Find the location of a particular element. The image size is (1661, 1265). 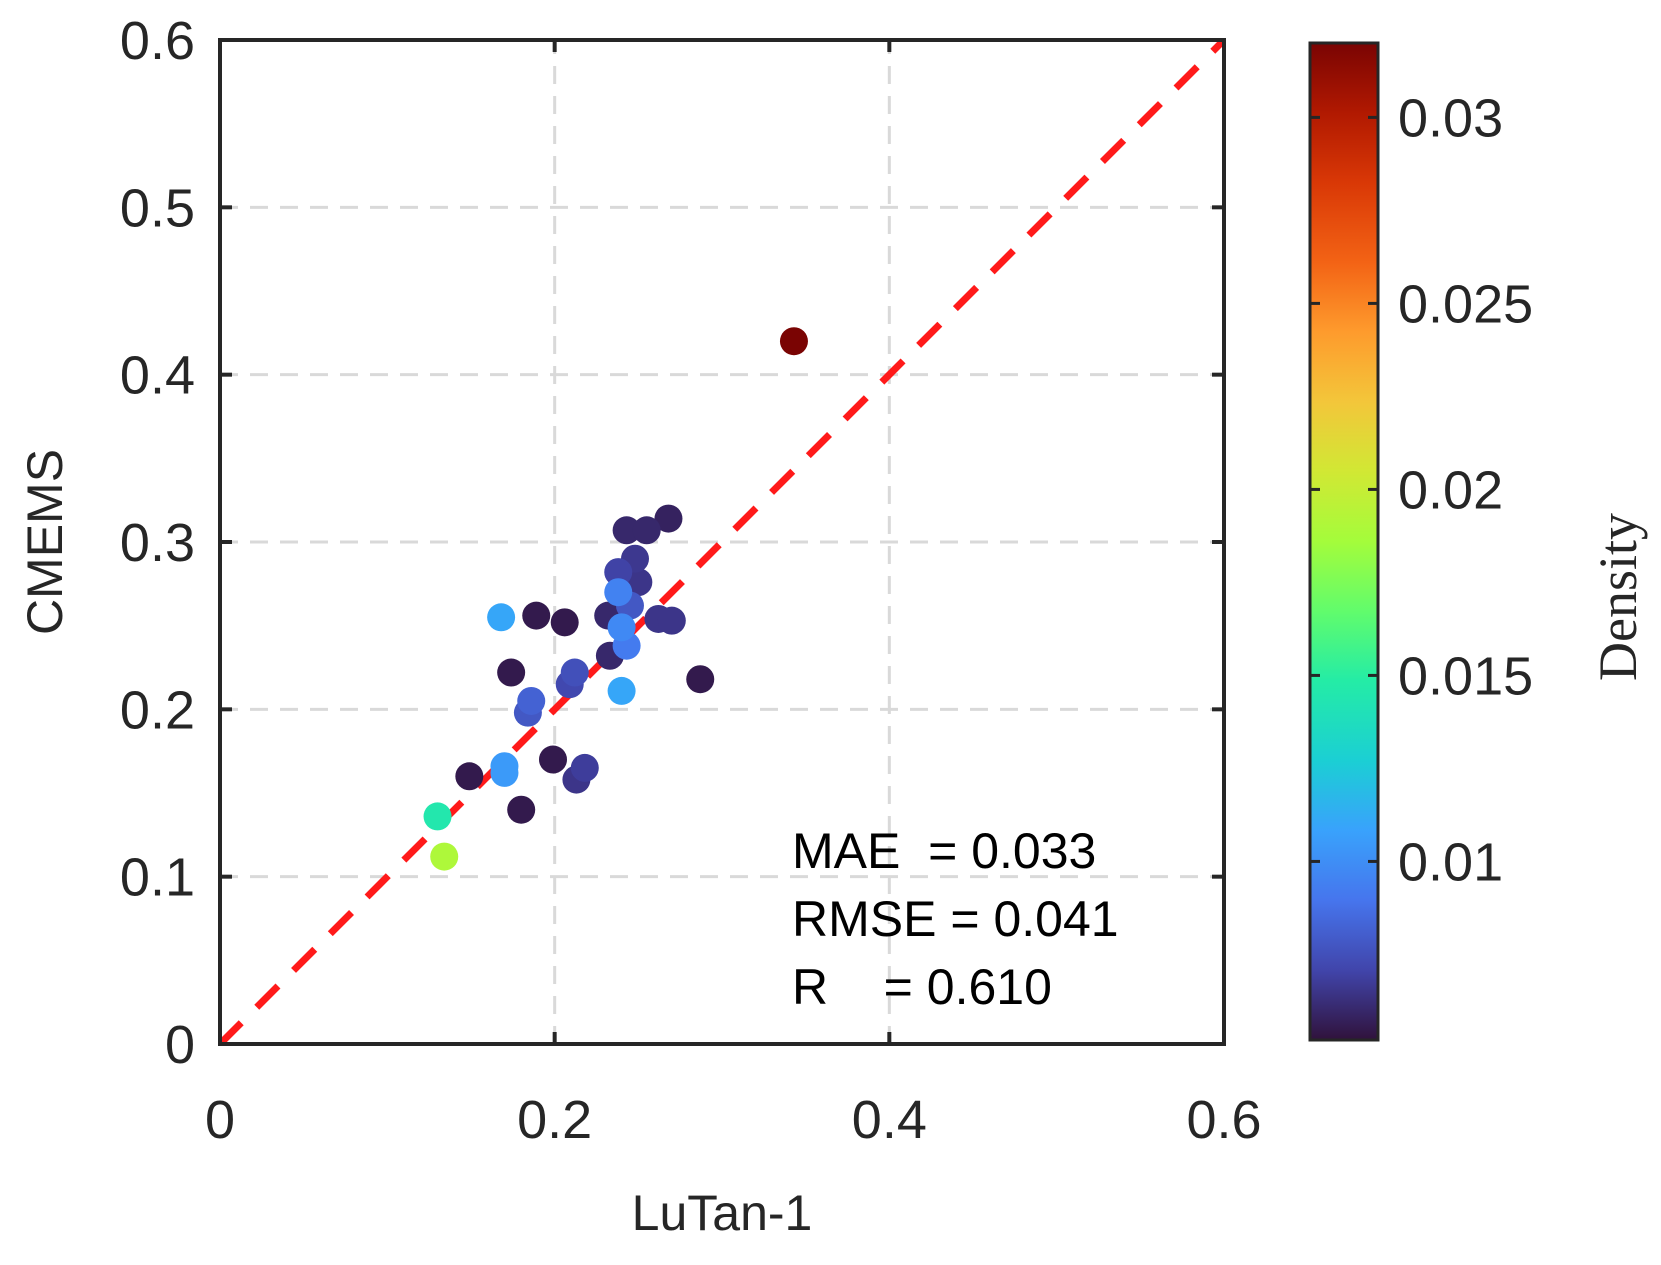

y-tick-label: 0.5 is located at coordinates (157, 208).